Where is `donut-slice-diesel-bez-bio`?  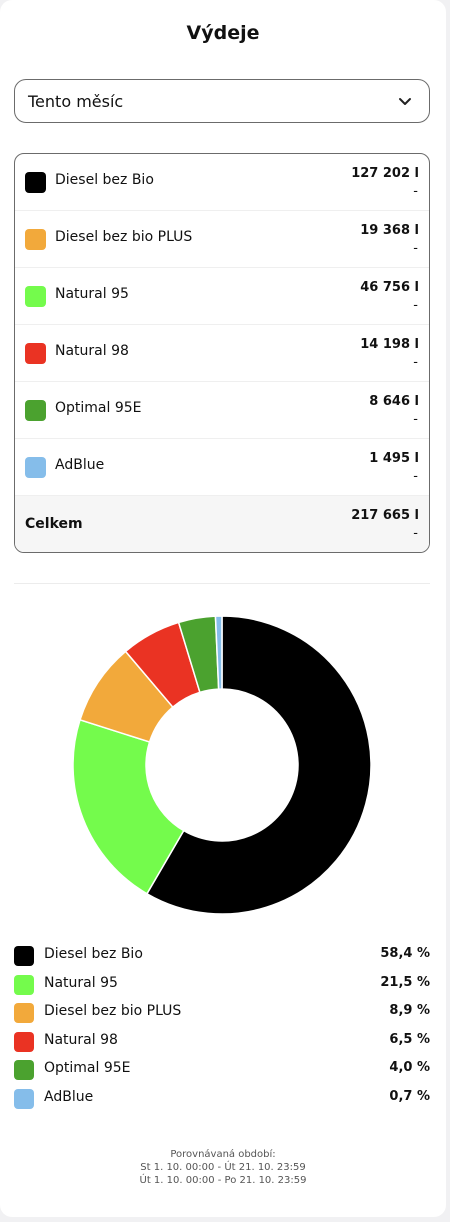
donut-slice-diesel-bez-bio is located at coordinates (258, 765).